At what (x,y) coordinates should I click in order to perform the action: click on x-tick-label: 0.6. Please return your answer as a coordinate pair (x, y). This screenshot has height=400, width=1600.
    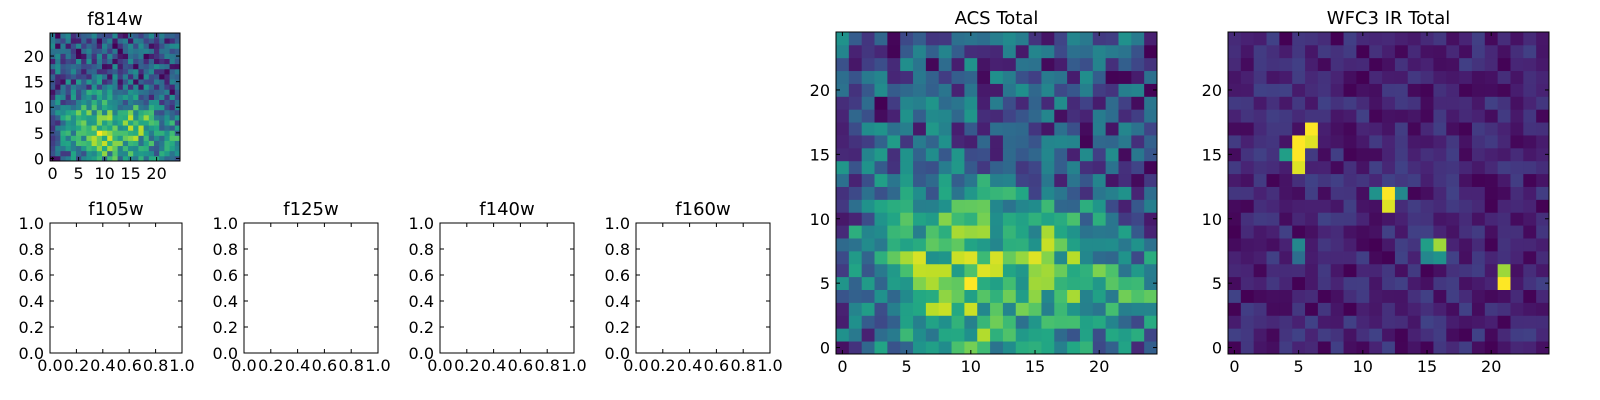
    Looking at the image, I should click on (324, 365).